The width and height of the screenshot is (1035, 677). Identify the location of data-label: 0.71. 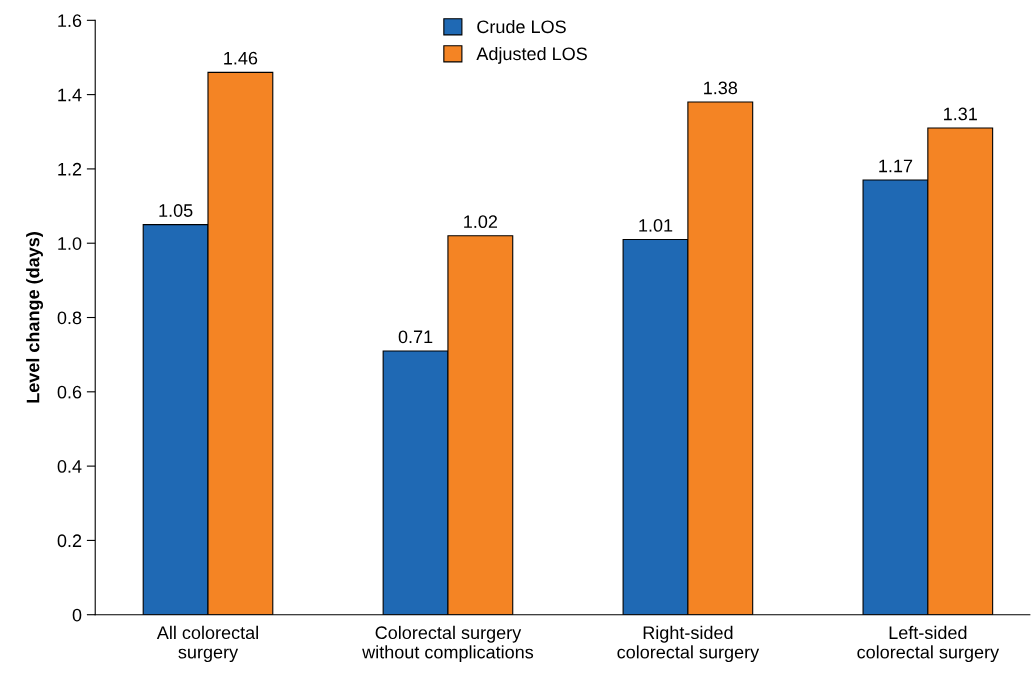
(415, 337).